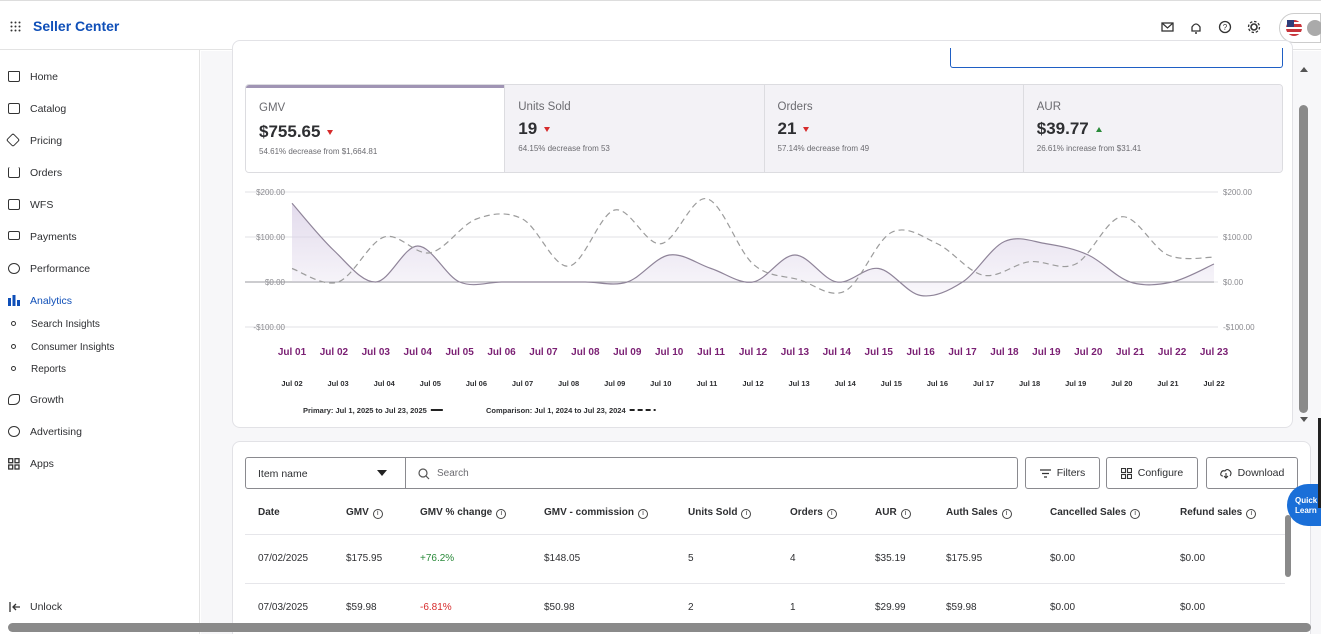 The width and height of the screenshot is (1321, 634). I want to click on x-tick-label: Jul 09, so click(627, 352).